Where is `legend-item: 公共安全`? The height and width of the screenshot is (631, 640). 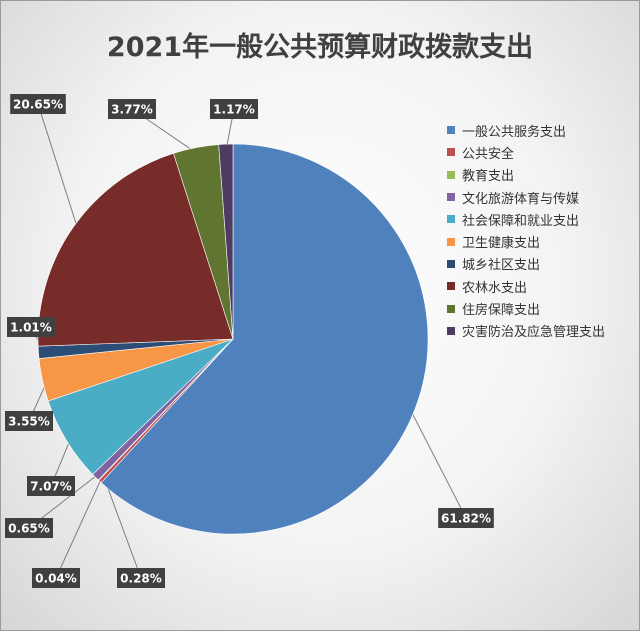
legend-item: 公共安全 is located at coordinates (526, 152).